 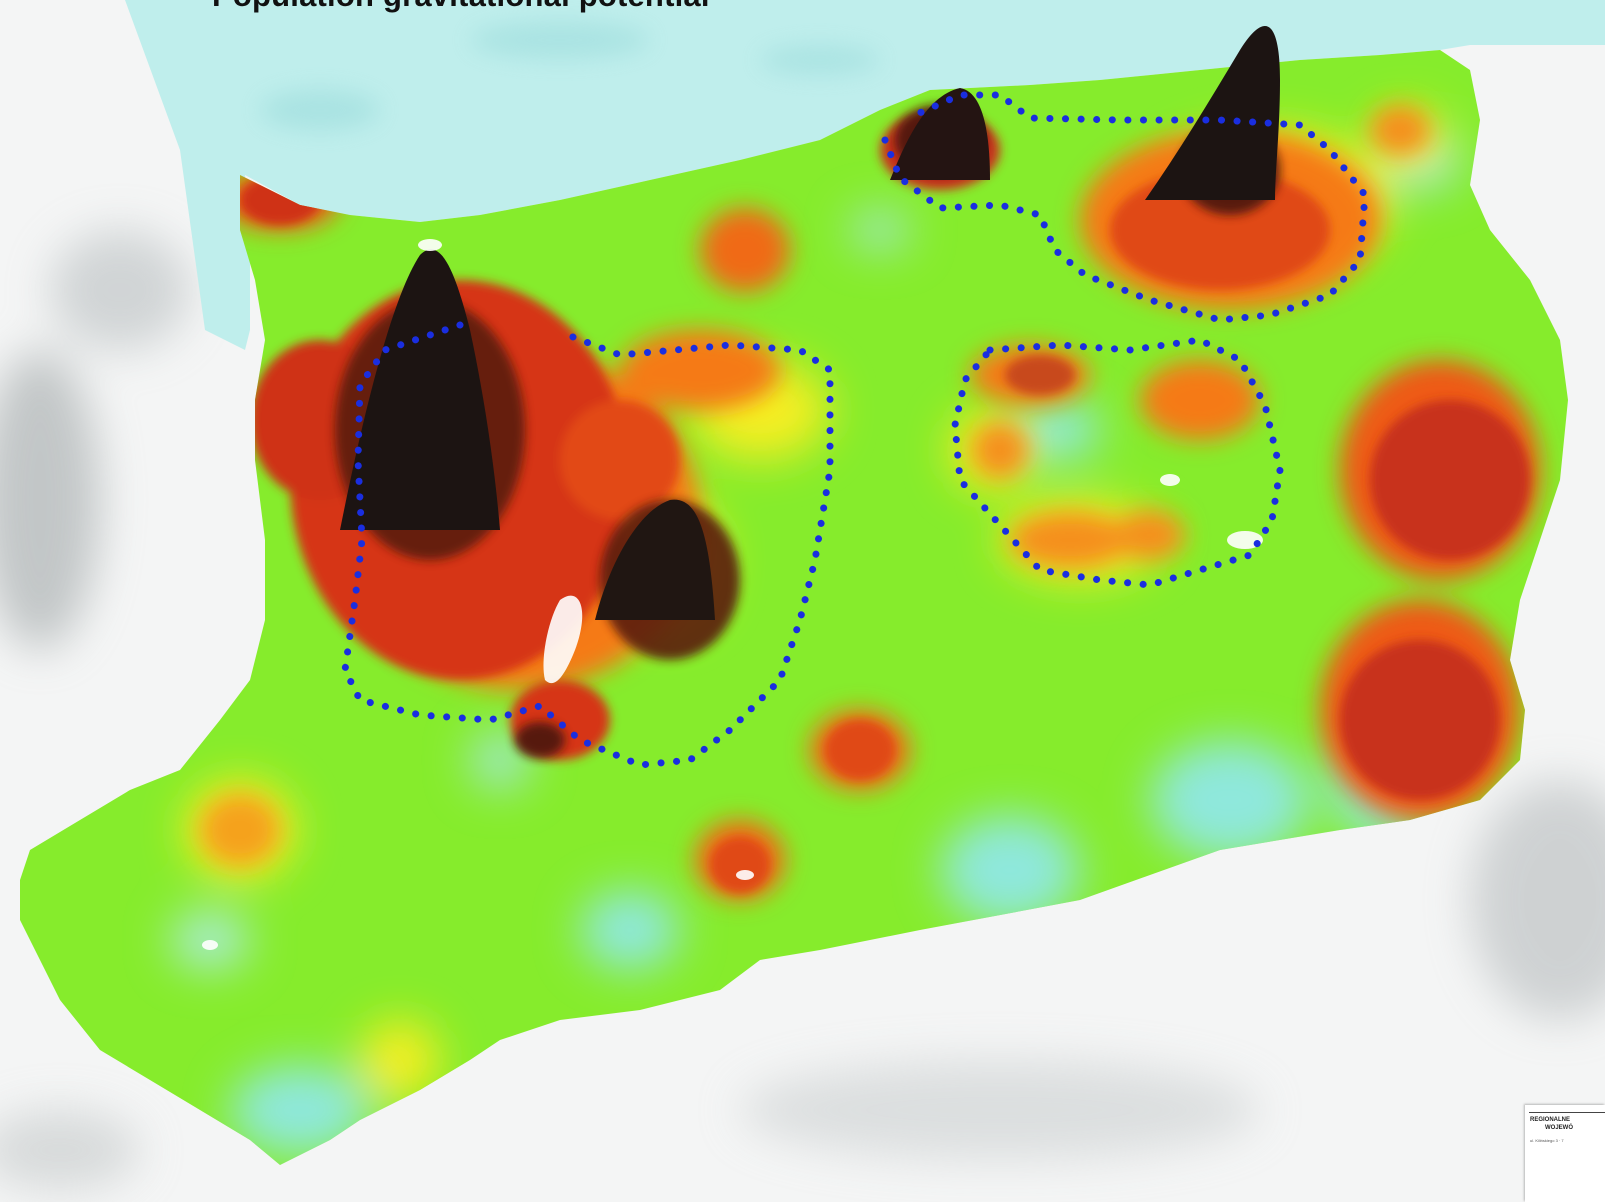 What do you see at coordinates (1117, 462) in the screenshot?
I see `outline-region-east` at bounding box center [1117, 462].